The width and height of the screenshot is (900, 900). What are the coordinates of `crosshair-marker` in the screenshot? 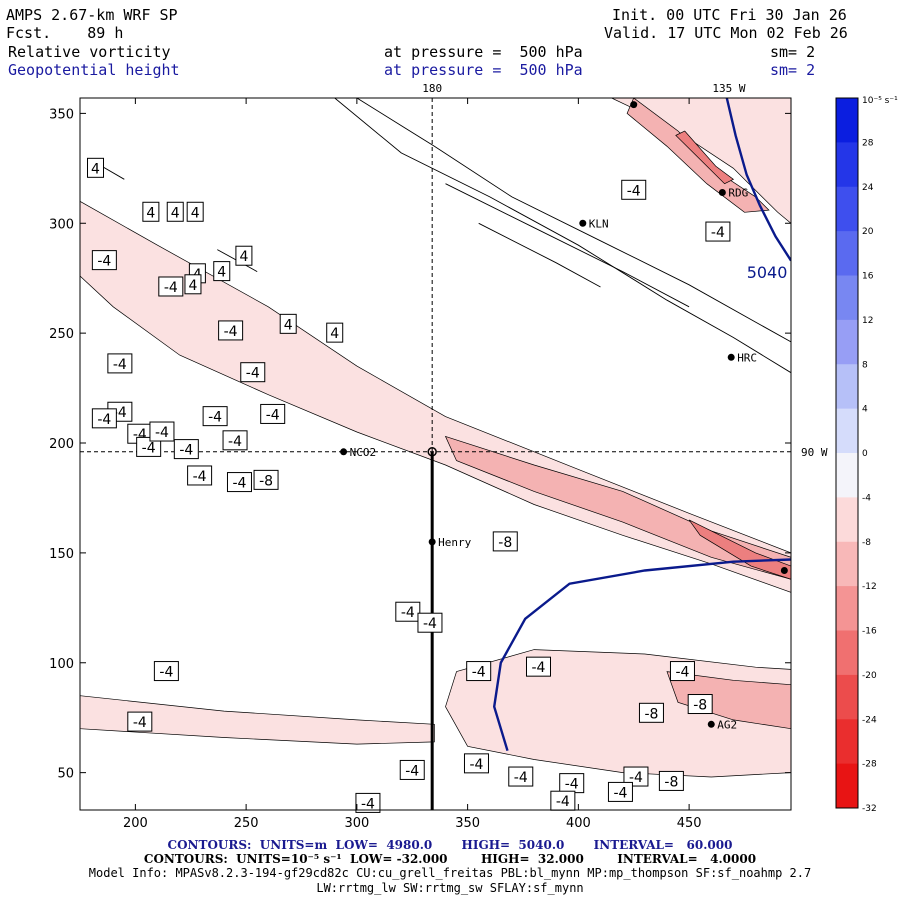 It's located at (432, 452).